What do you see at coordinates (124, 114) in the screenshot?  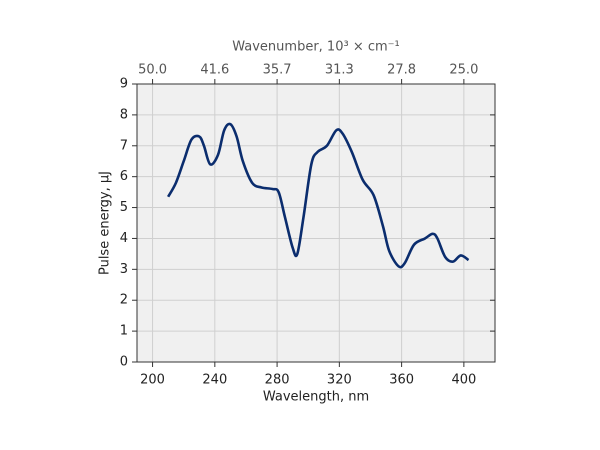 I see `y-tick-label: 8` at bounding box center [124, 114].